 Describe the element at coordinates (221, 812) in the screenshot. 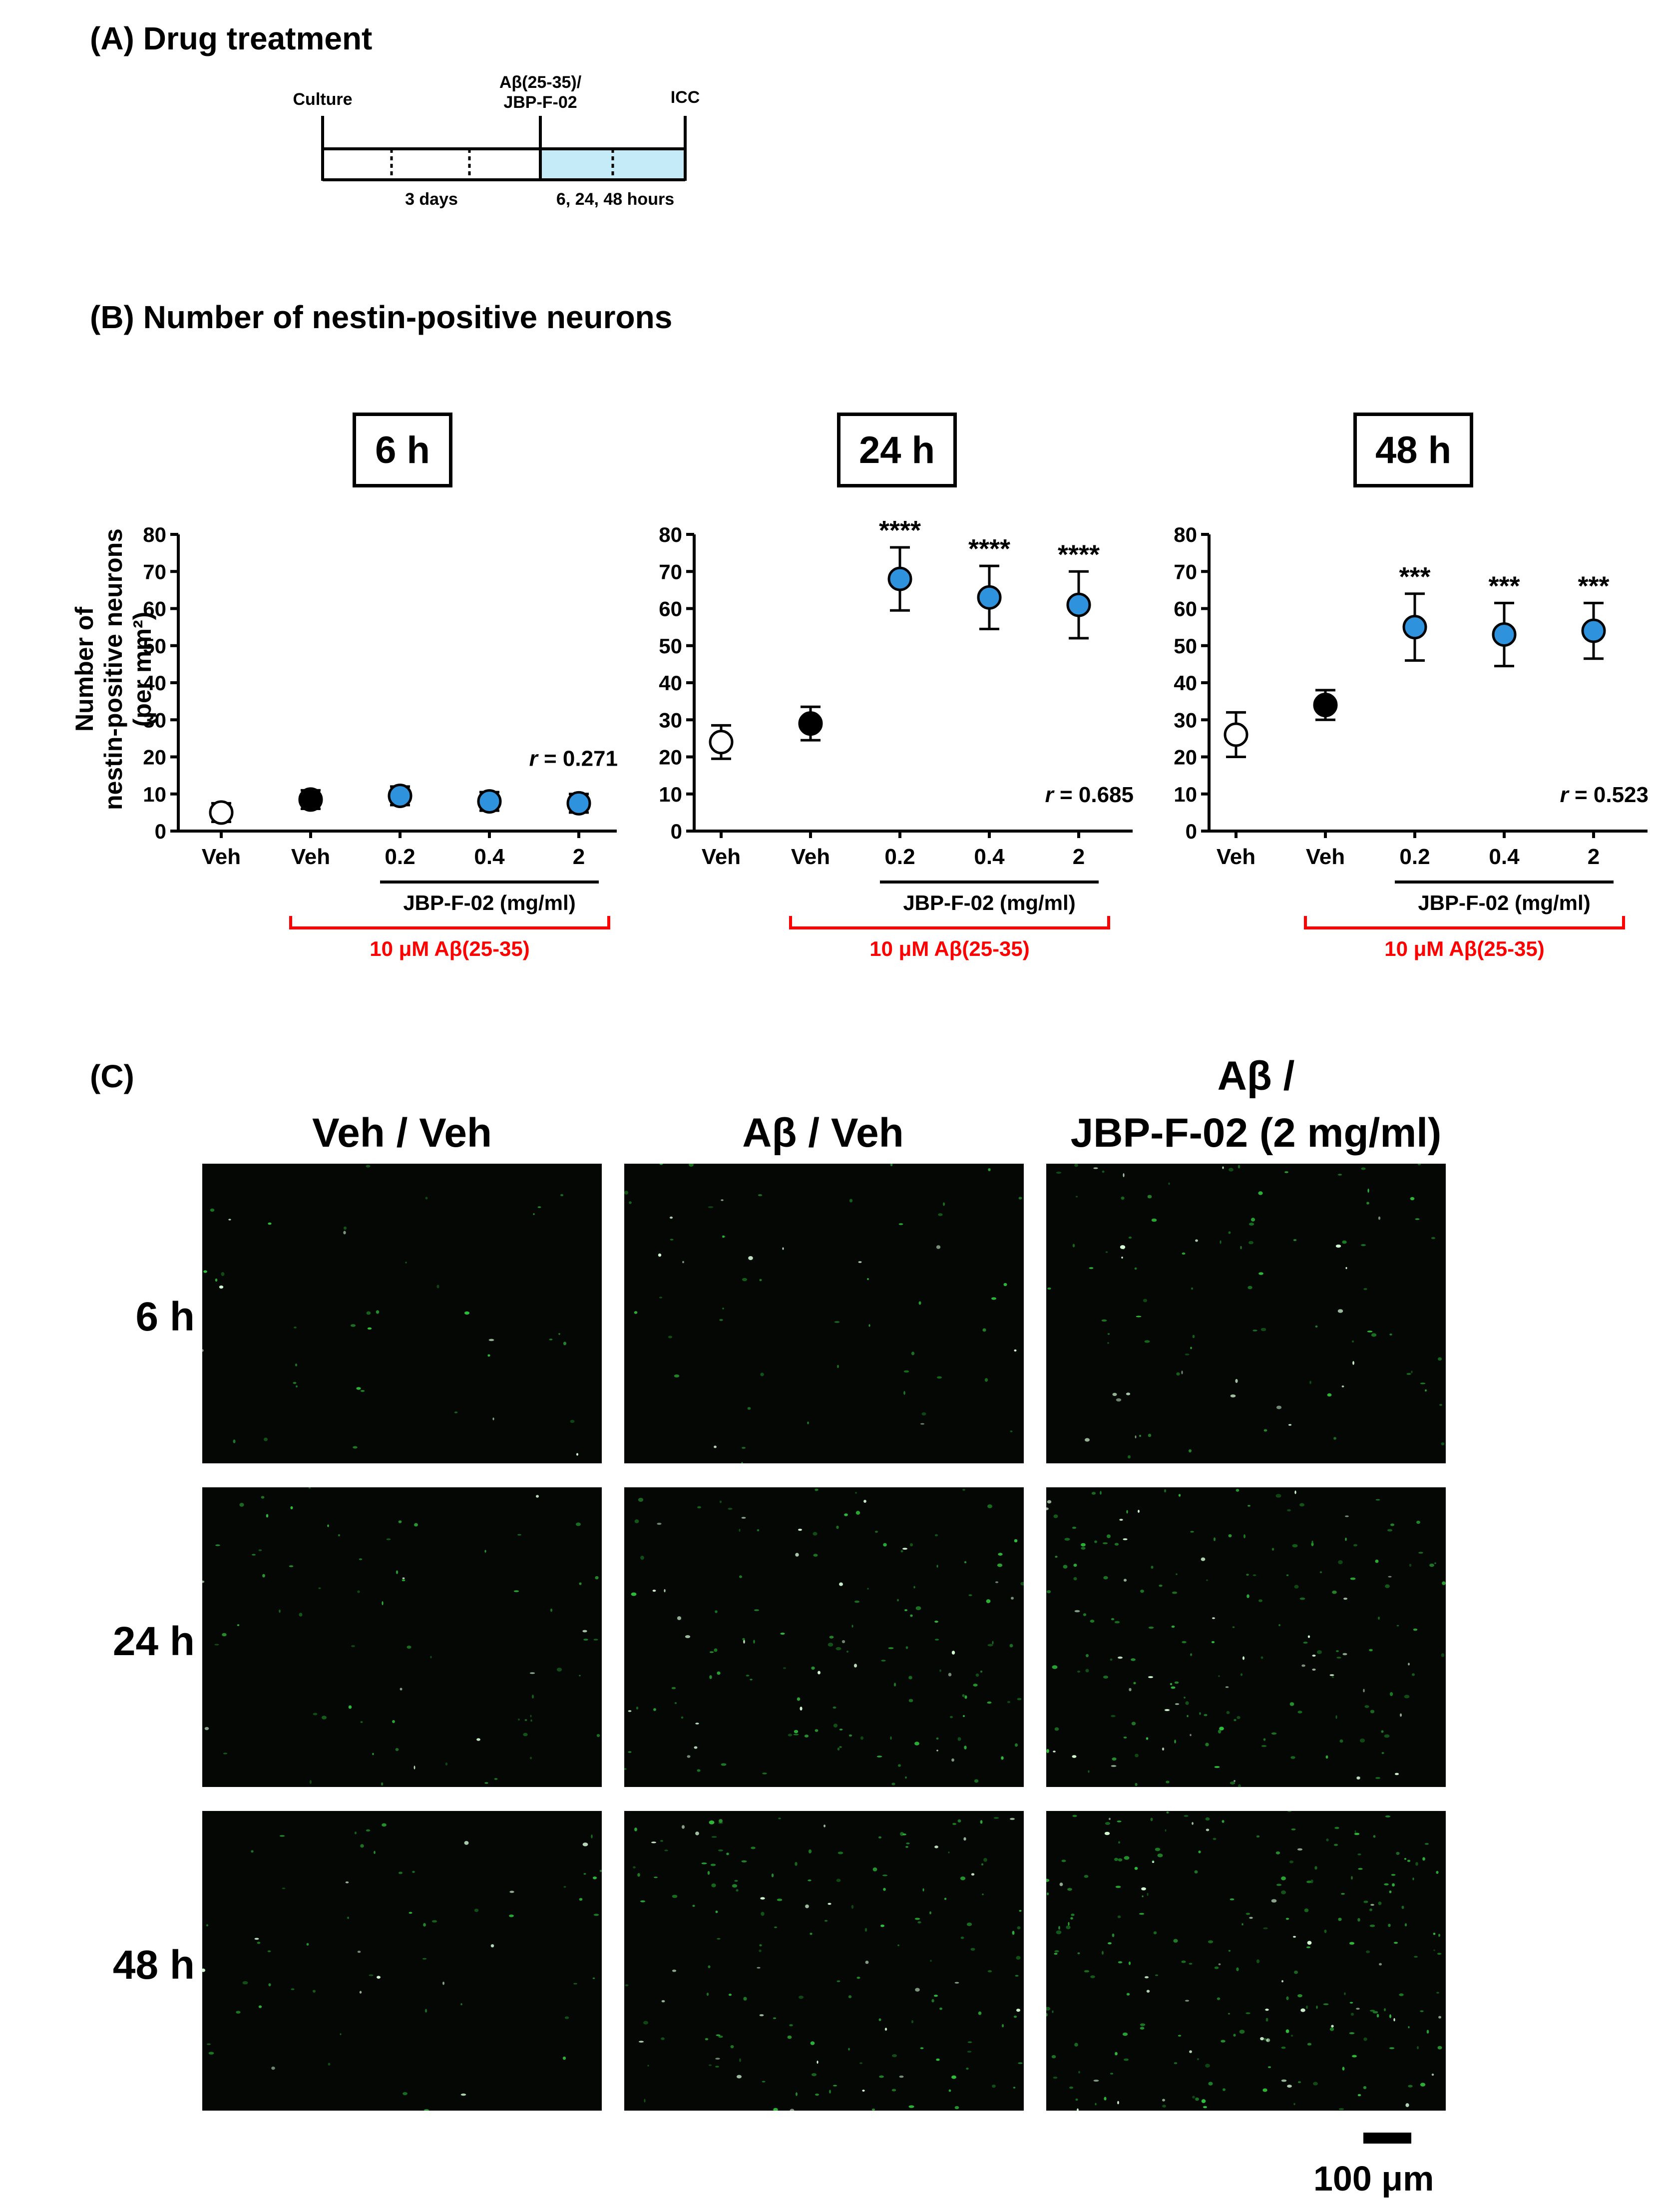

I see `chart-0-marker` at that location.